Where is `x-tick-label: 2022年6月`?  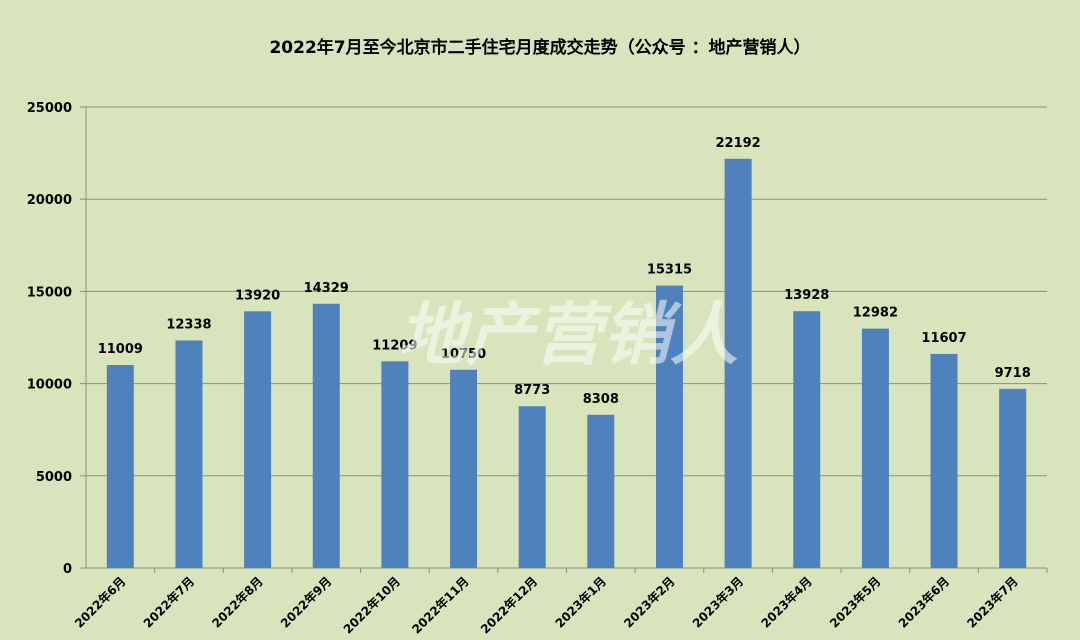
x-tick-label: 2022年6月 is located at coordinates (99, 602).